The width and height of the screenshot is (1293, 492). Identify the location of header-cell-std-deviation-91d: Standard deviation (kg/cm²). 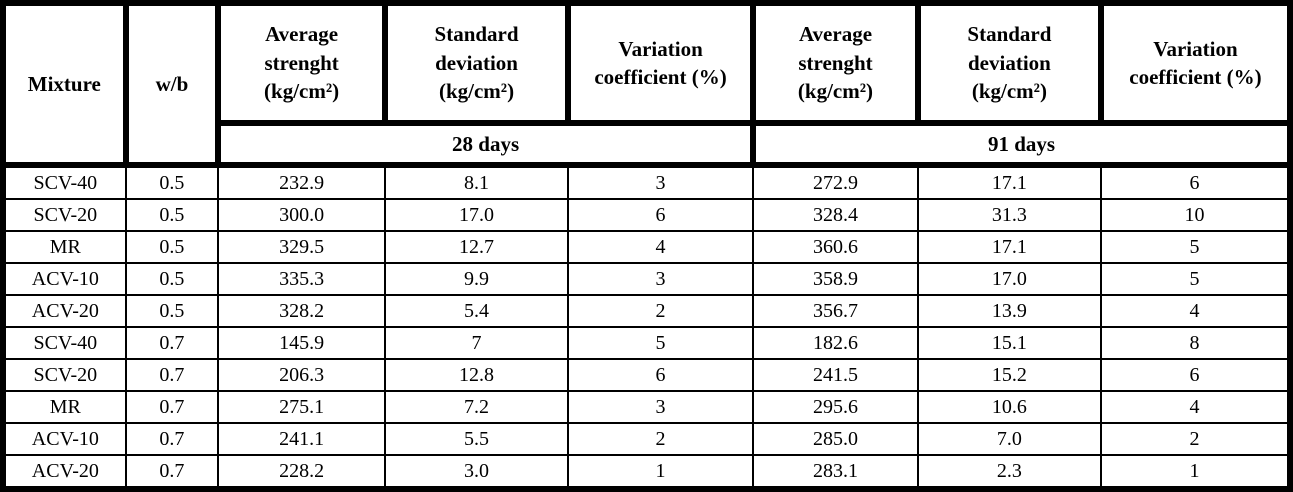
(1009, 63).